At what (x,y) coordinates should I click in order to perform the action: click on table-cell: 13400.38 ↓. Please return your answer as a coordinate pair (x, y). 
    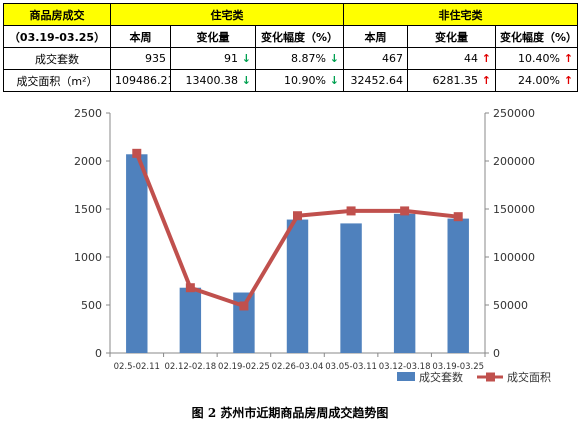
    Looking at the image, I should click on (213, 80).